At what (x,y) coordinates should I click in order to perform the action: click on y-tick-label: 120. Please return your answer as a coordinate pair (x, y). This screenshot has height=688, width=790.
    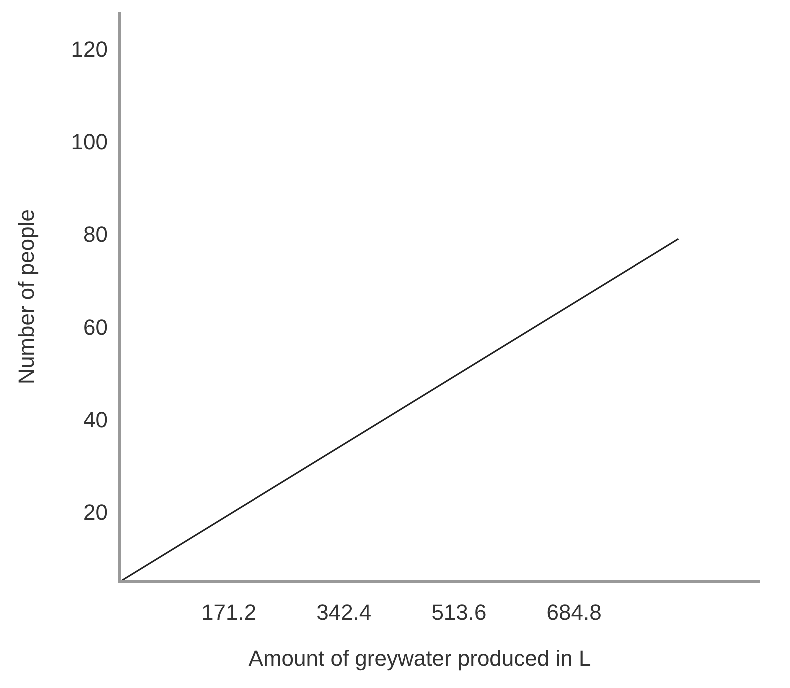
    Looking at the image, I should click on (89, 49).